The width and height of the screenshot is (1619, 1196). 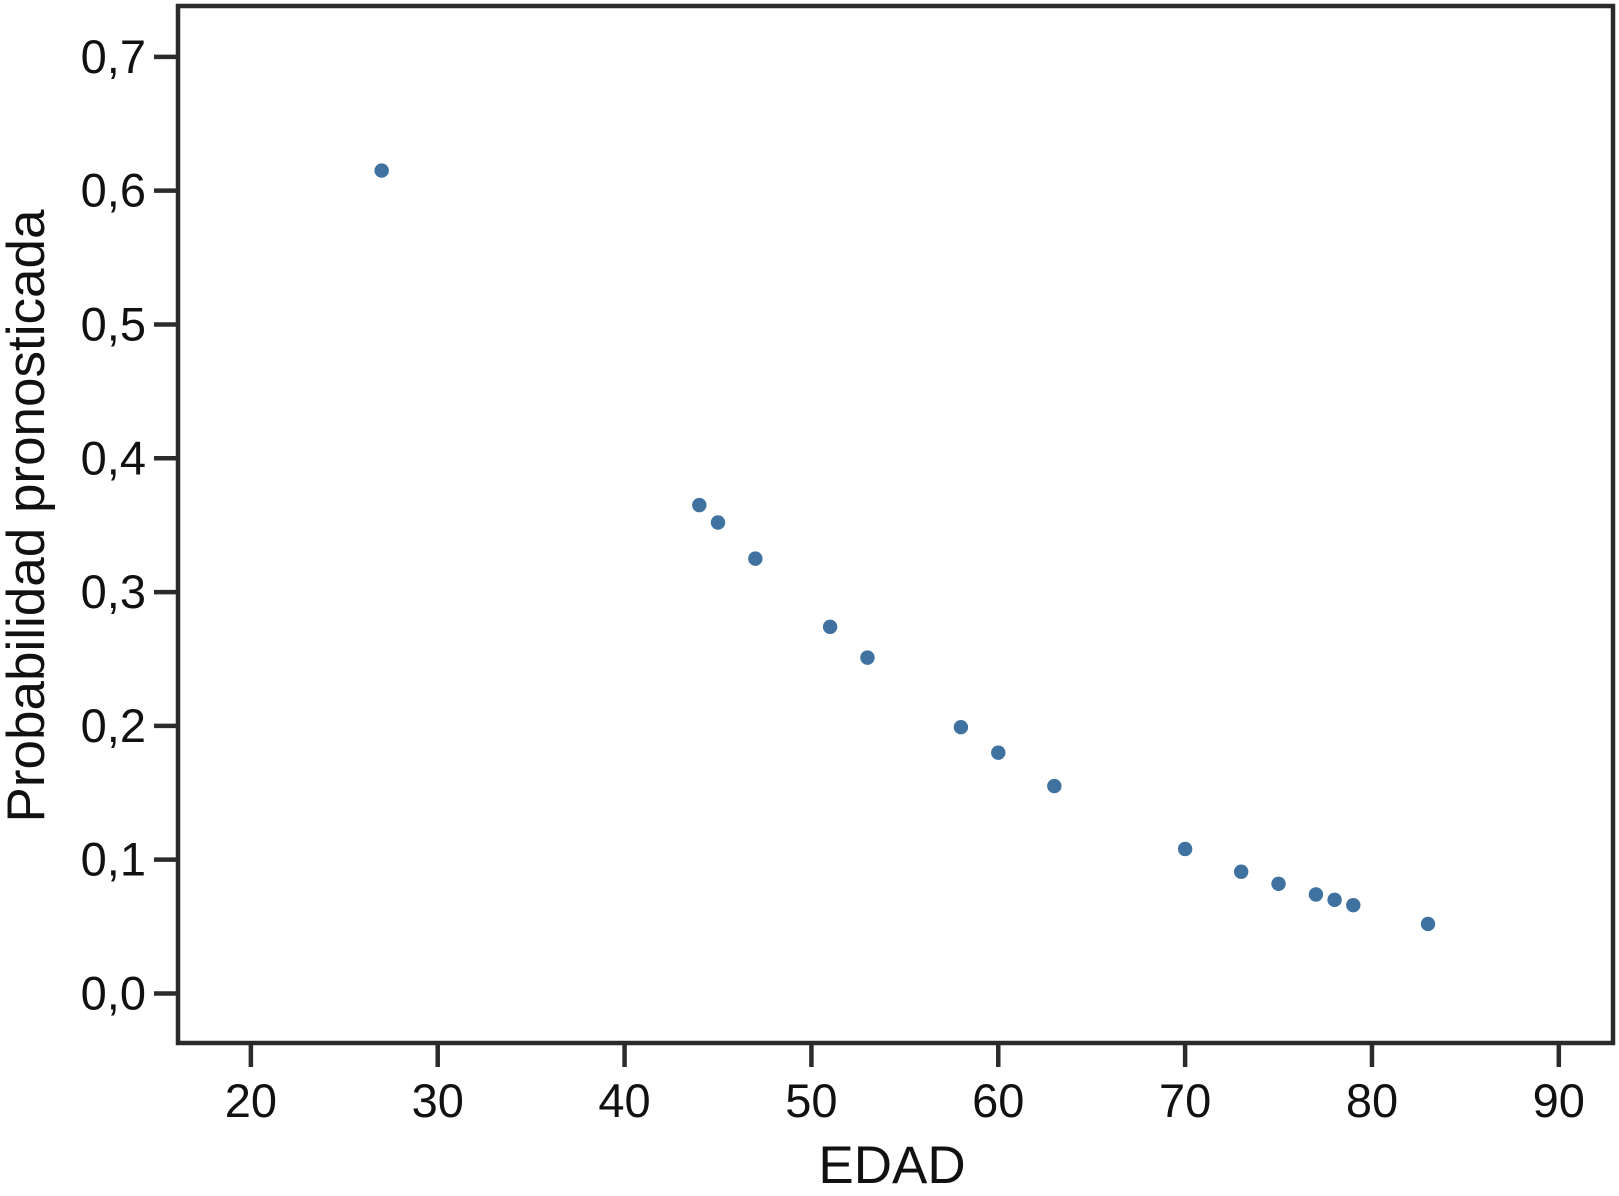 What do you see at coordinates (891, 1165) in the screenshot?
I see `x-axis-title: EDAD` at bounding box center [891, 1165].